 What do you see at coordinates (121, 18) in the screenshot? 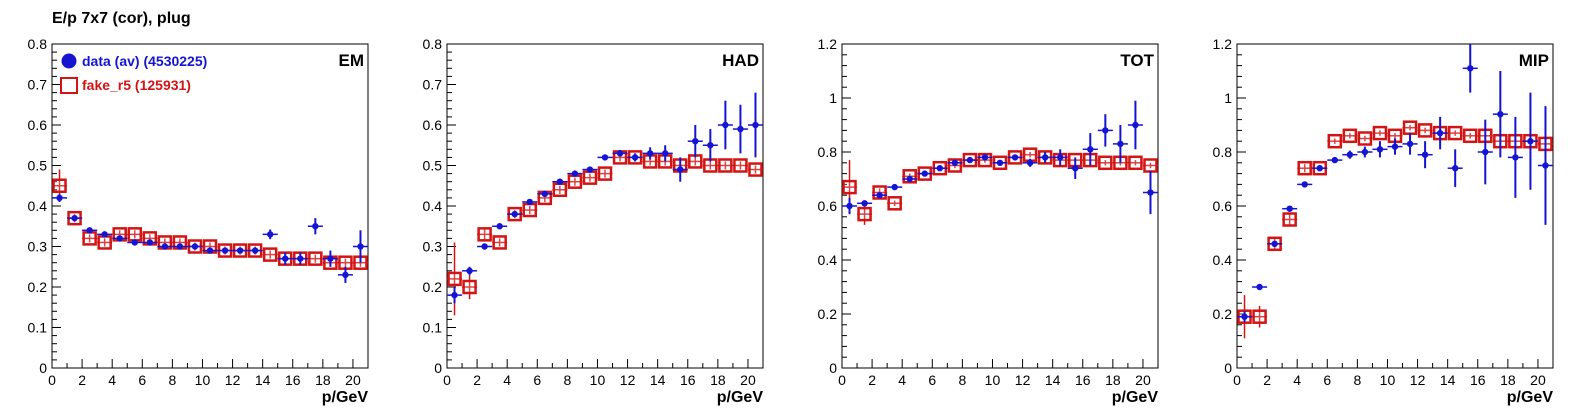
I see `page-title: E/p 7x7 (cor), plug` at bounding box center [121, 18].